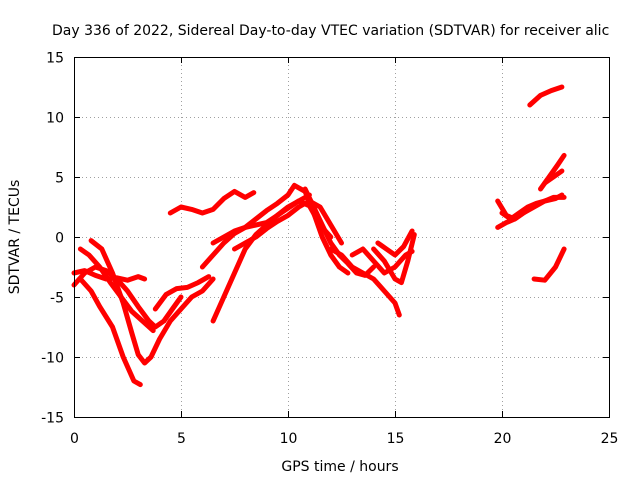 The image size is (640, 480). I want to click on y-tick-label: 0, so click(59, 239).